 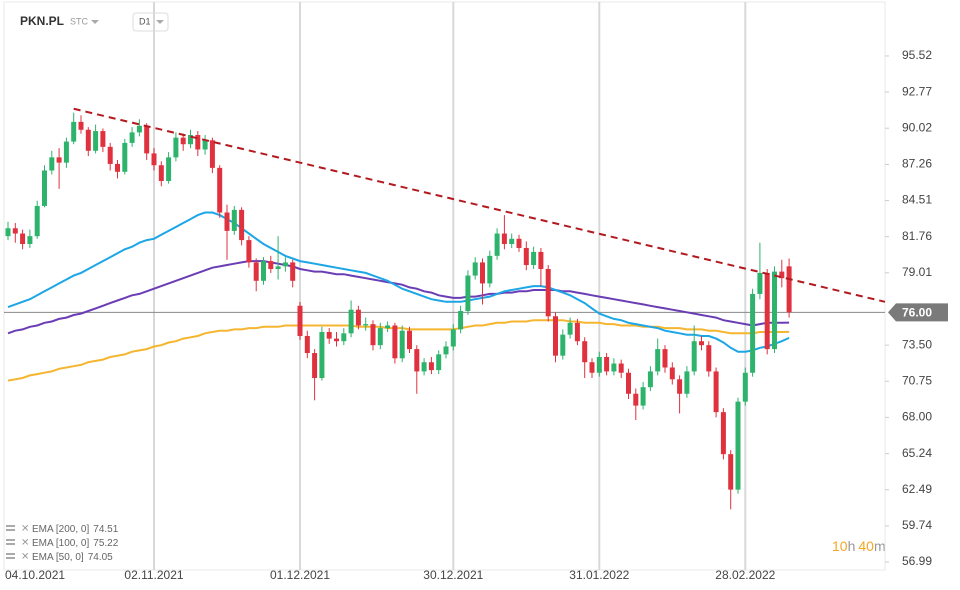 What do you see at coordinates (58, 557) in the screenshot?
I see `legend-name: EMA [50, 0]` at bounding box center [58, 557].